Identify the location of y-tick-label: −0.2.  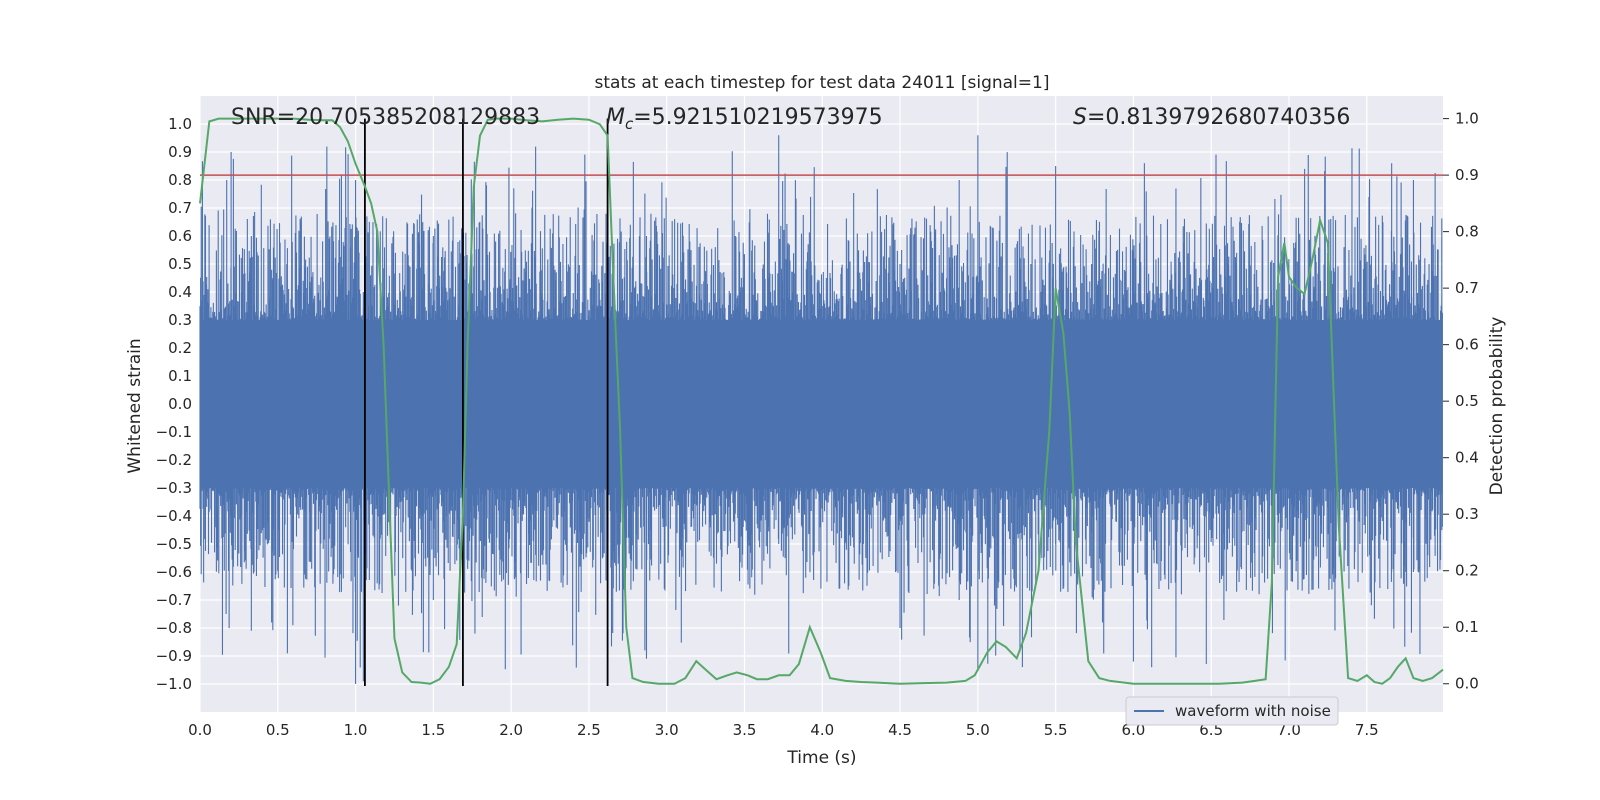
(174, 460).